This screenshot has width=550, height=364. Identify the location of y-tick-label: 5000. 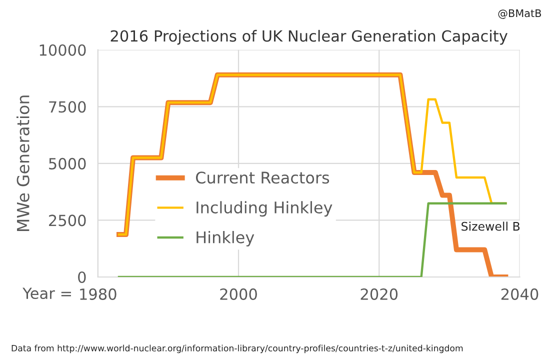
(67, 164).